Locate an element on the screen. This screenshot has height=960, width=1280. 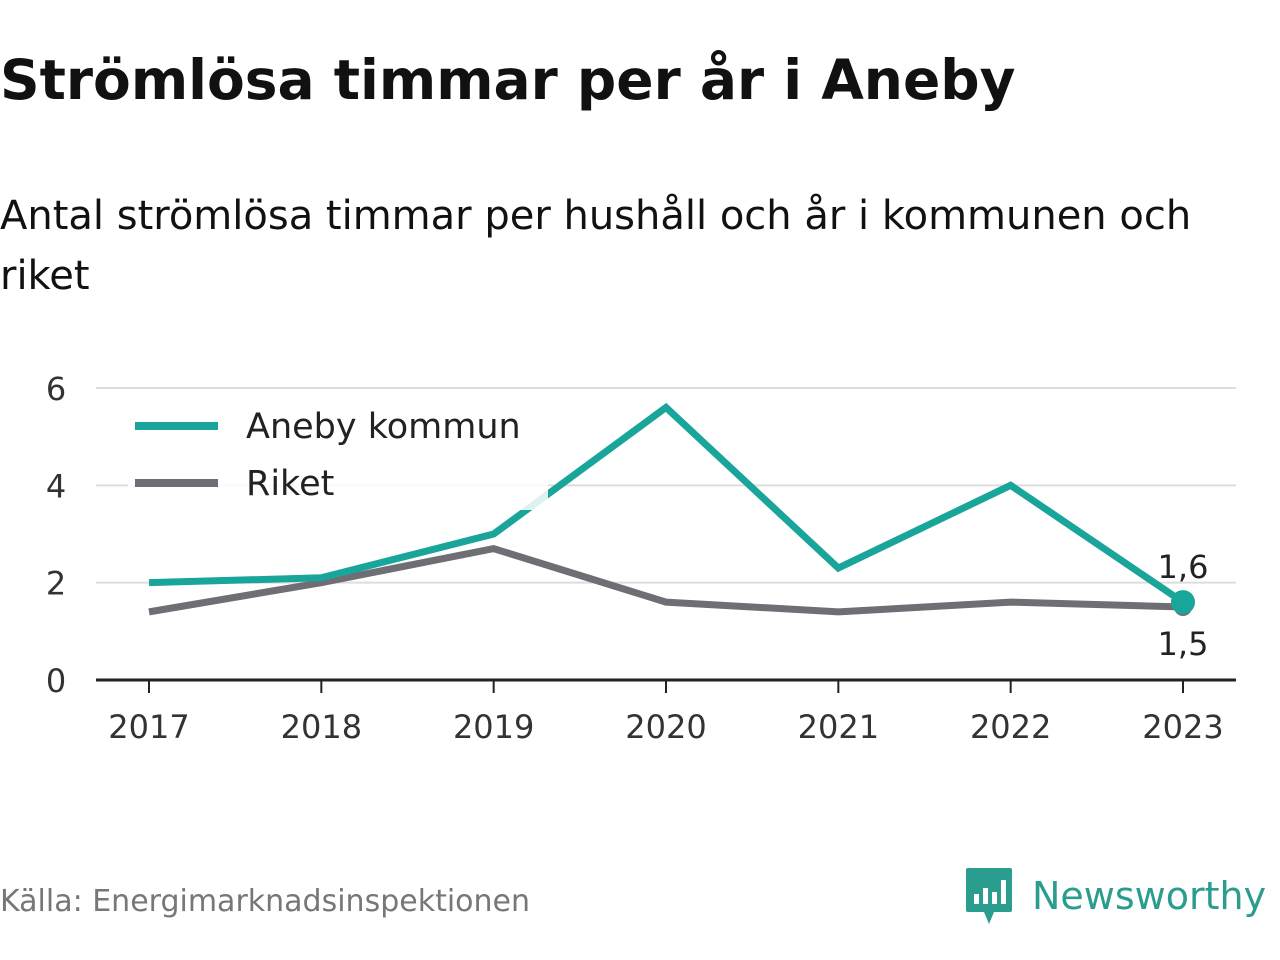
x-tick-label: 2020 is located at coordinates (665, 727).